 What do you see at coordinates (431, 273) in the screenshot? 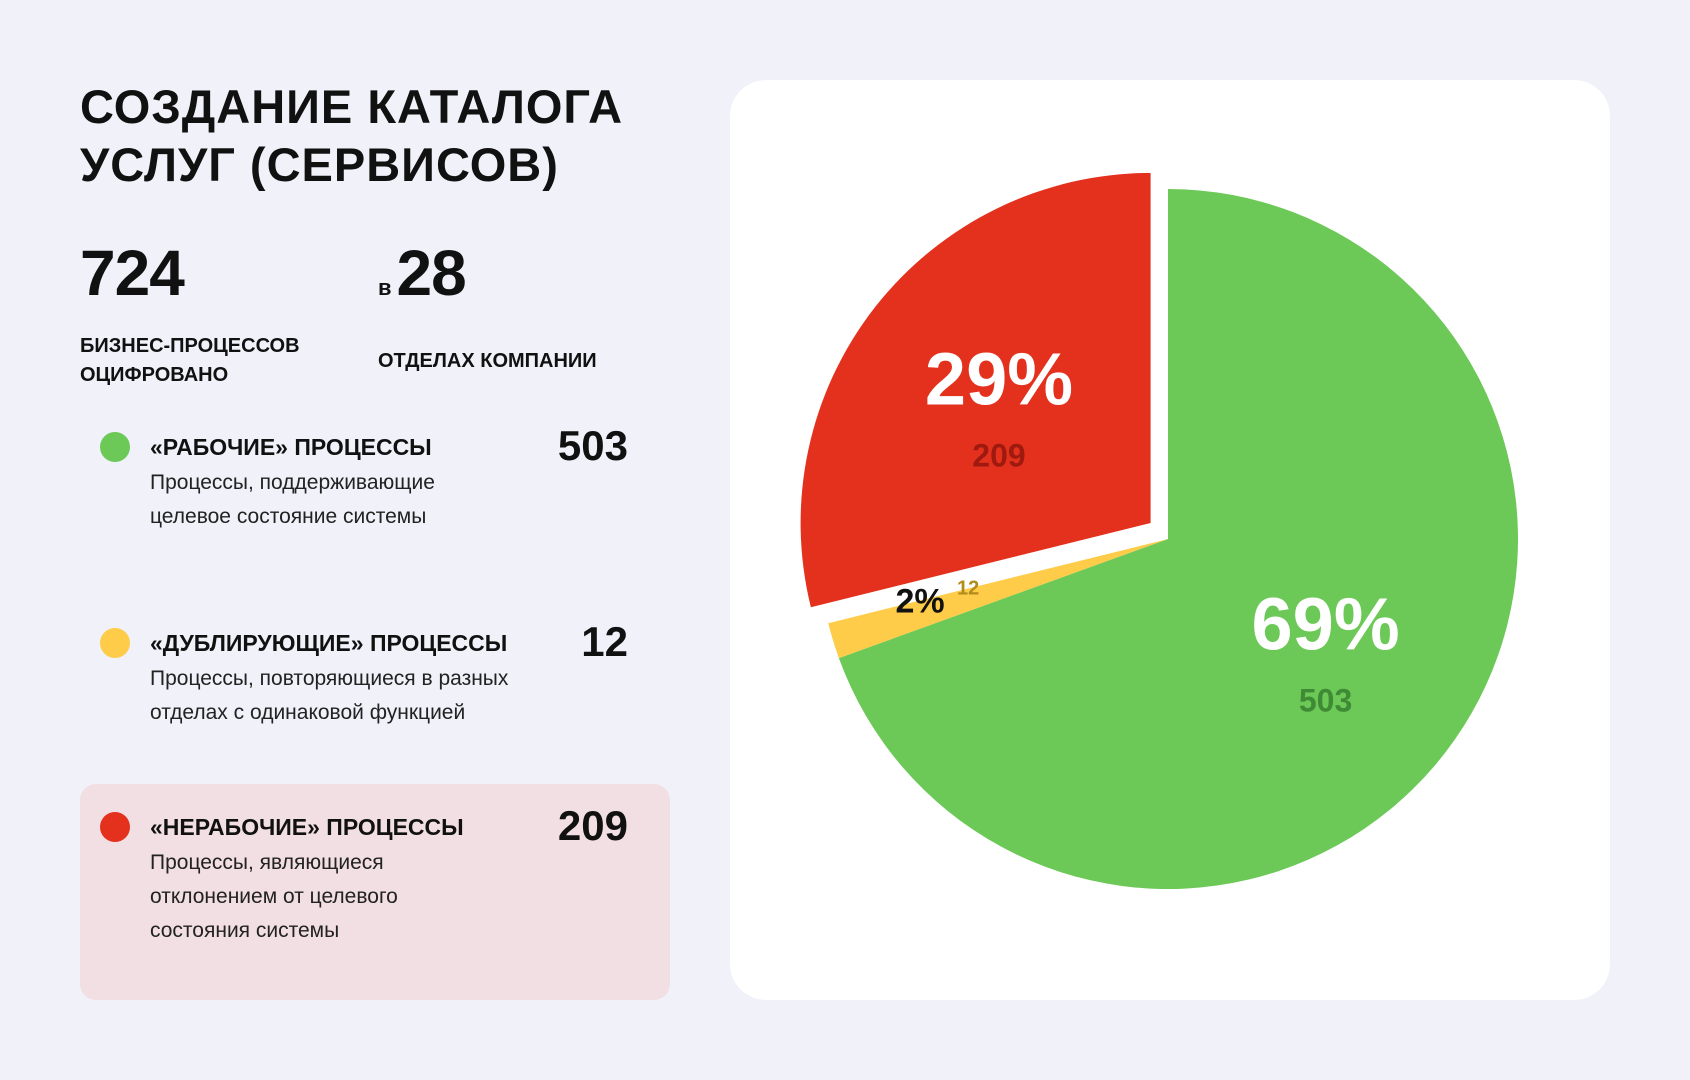
I see `stat-departments-value: 28` at bounding box center [431, 273].